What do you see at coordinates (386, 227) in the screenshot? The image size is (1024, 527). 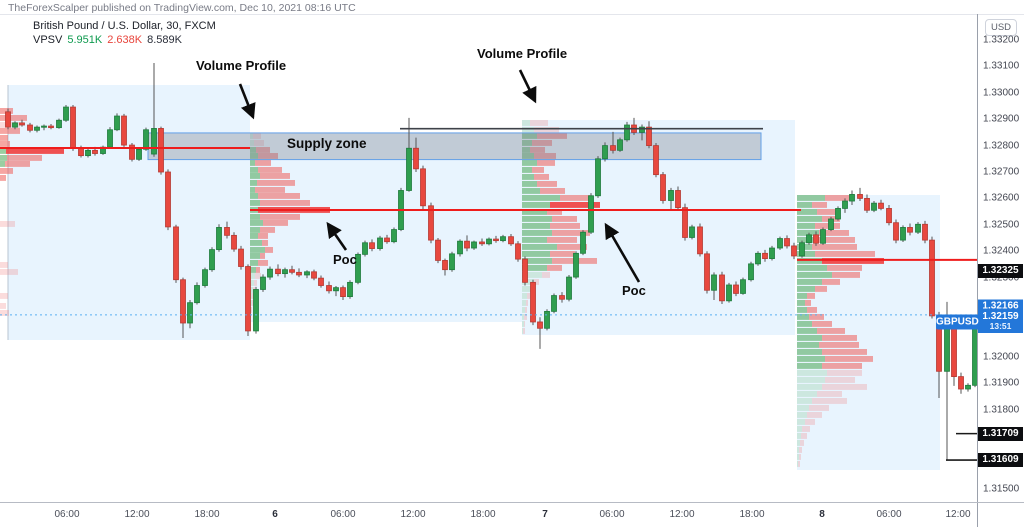 I see `volume-profile-session-range` at bounding box center [386, 227].